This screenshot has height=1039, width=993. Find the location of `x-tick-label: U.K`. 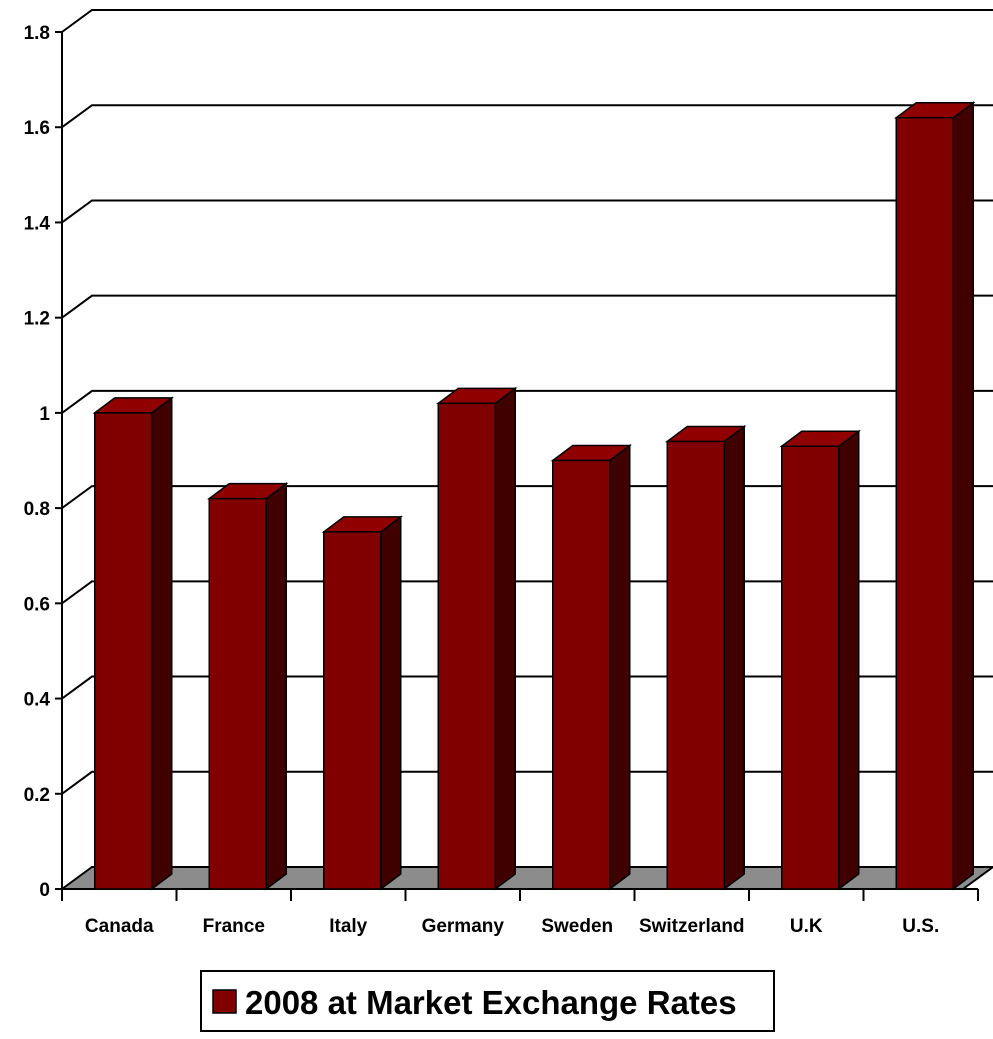

x-tick-label: U.K is located at coordinates (806, 926).